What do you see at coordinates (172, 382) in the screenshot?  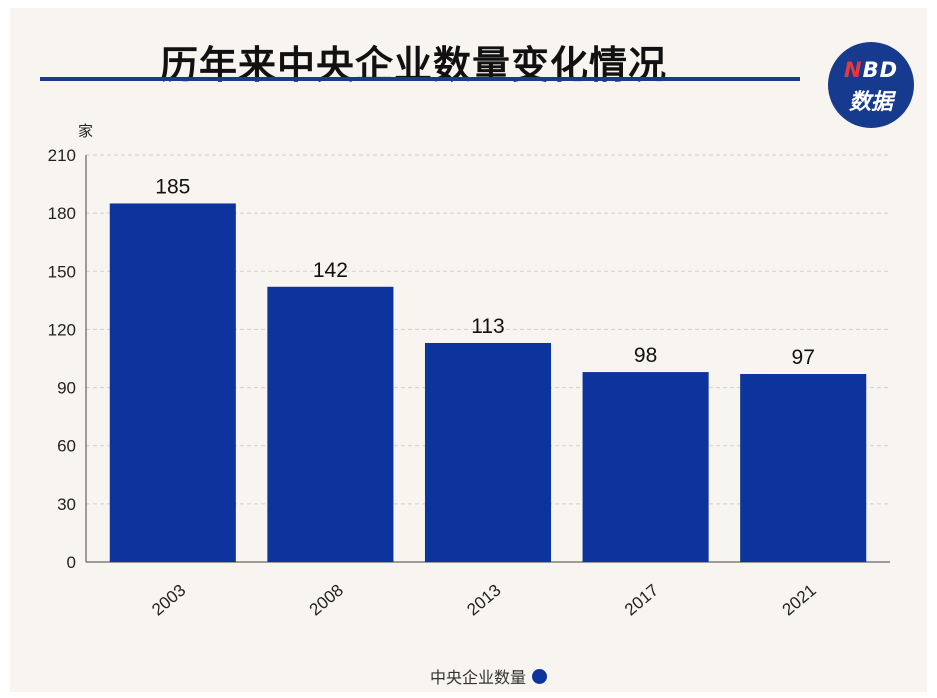 I see `bar-2003` at bounding box center [172, 382].